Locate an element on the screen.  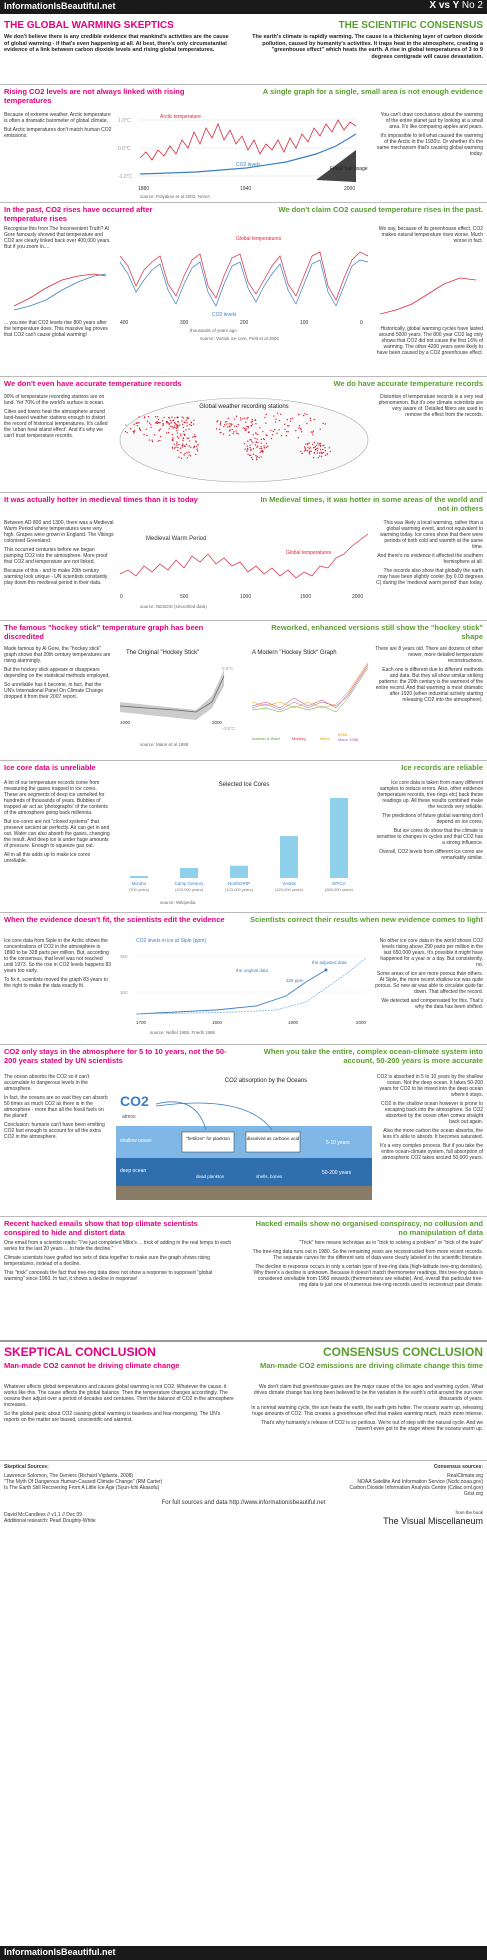
book-title: The Visual Miscellaneum is located at coordinates (433, 1521).